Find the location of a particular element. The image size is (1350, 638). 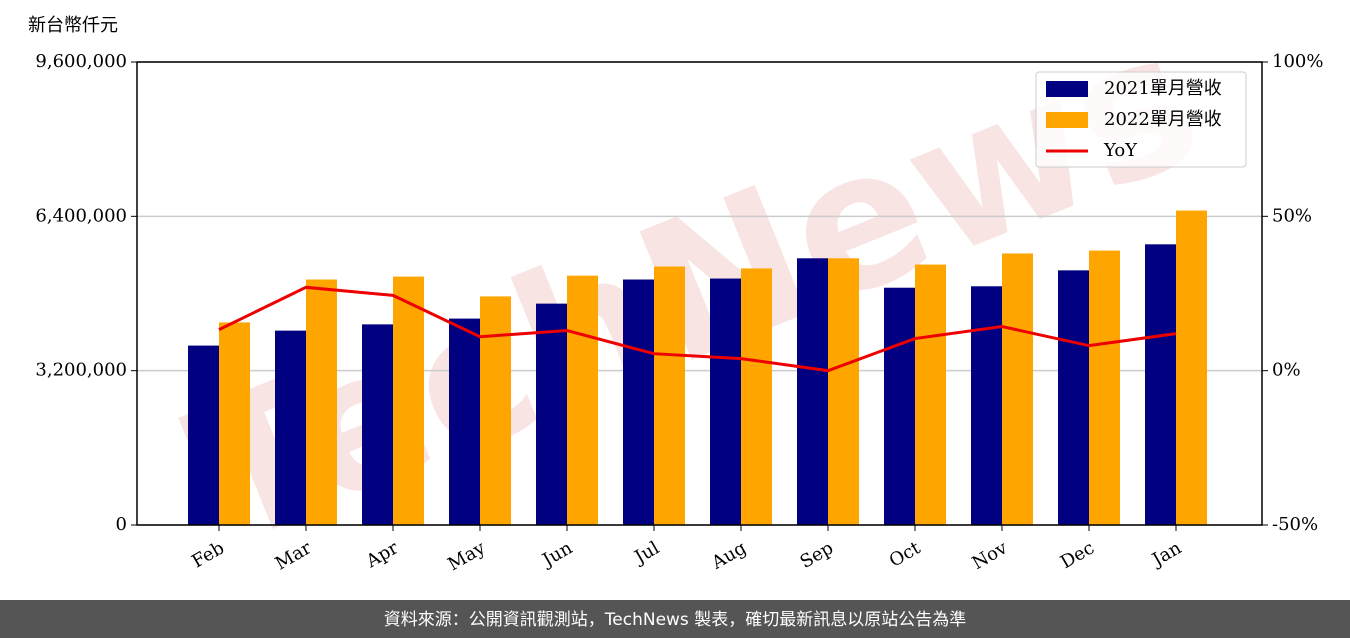

source-note: 資料來源：公開資訊觀測站，TechNews 製表，確切最新訊息以原站公告為準 is located at coordinates (675, 620).